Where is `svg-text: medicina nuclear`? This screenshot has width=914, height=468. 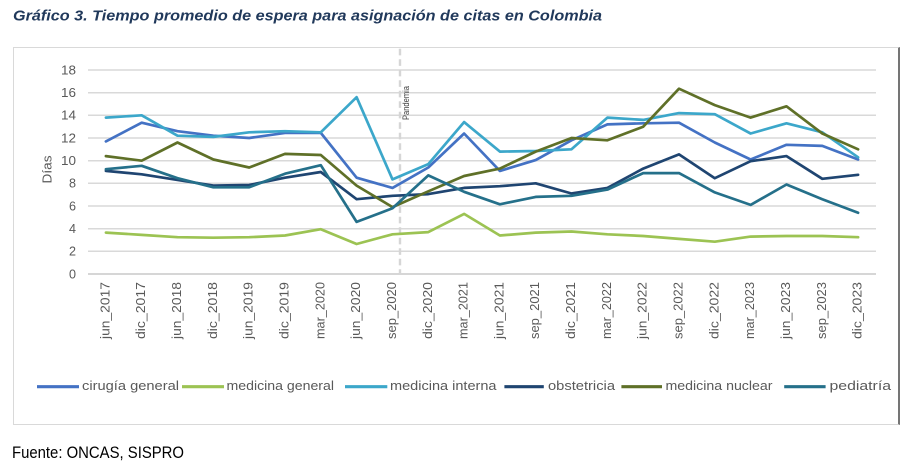 svg-text: medicina nuclear is located at coordinates (720, 385).